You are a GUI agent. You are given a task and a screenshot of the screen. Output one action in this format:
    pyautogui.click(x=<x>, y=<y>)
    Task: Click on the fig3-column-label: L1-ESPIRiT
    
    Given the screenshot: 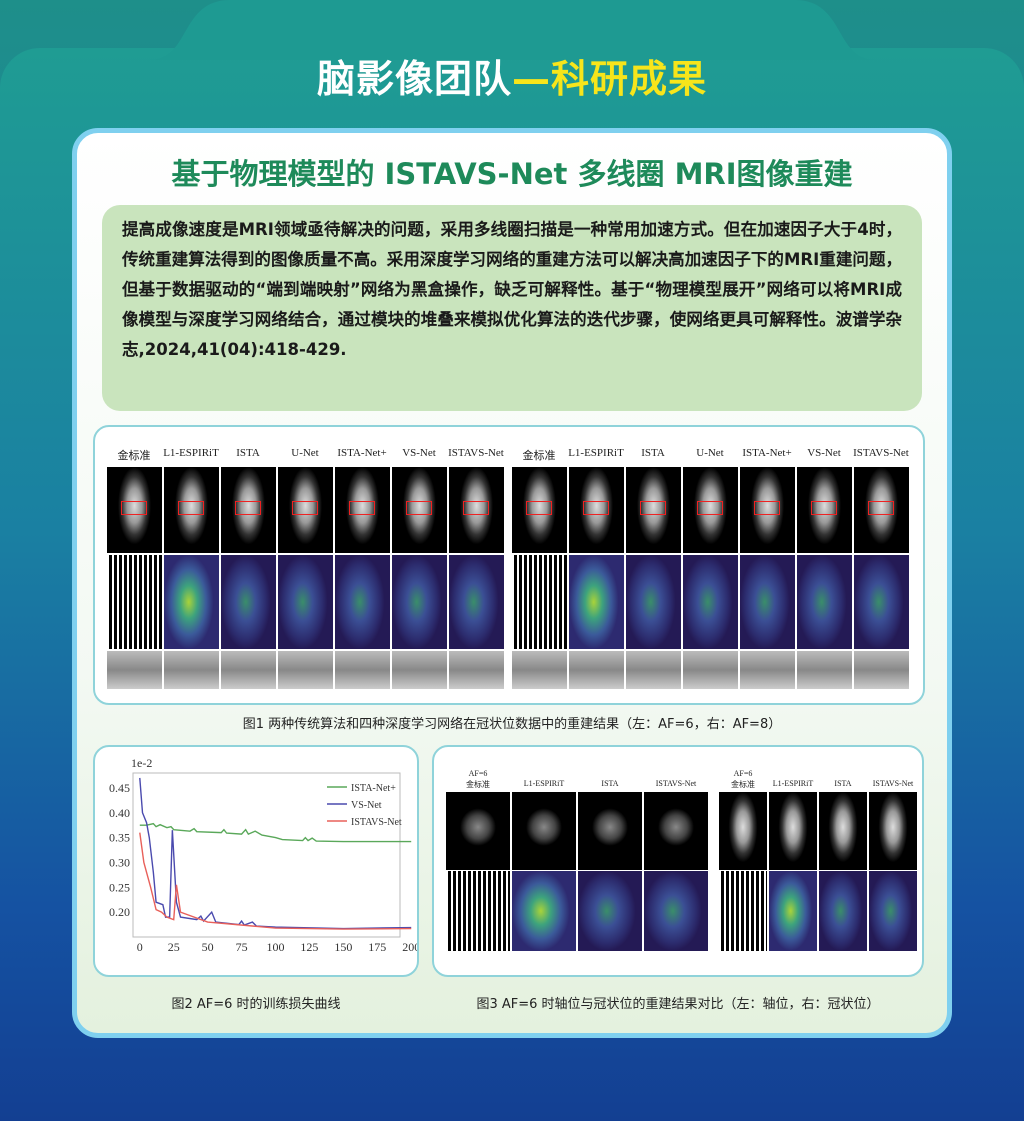 What is the action you would take?
    pyautogui.click(x=793, y=783)
    